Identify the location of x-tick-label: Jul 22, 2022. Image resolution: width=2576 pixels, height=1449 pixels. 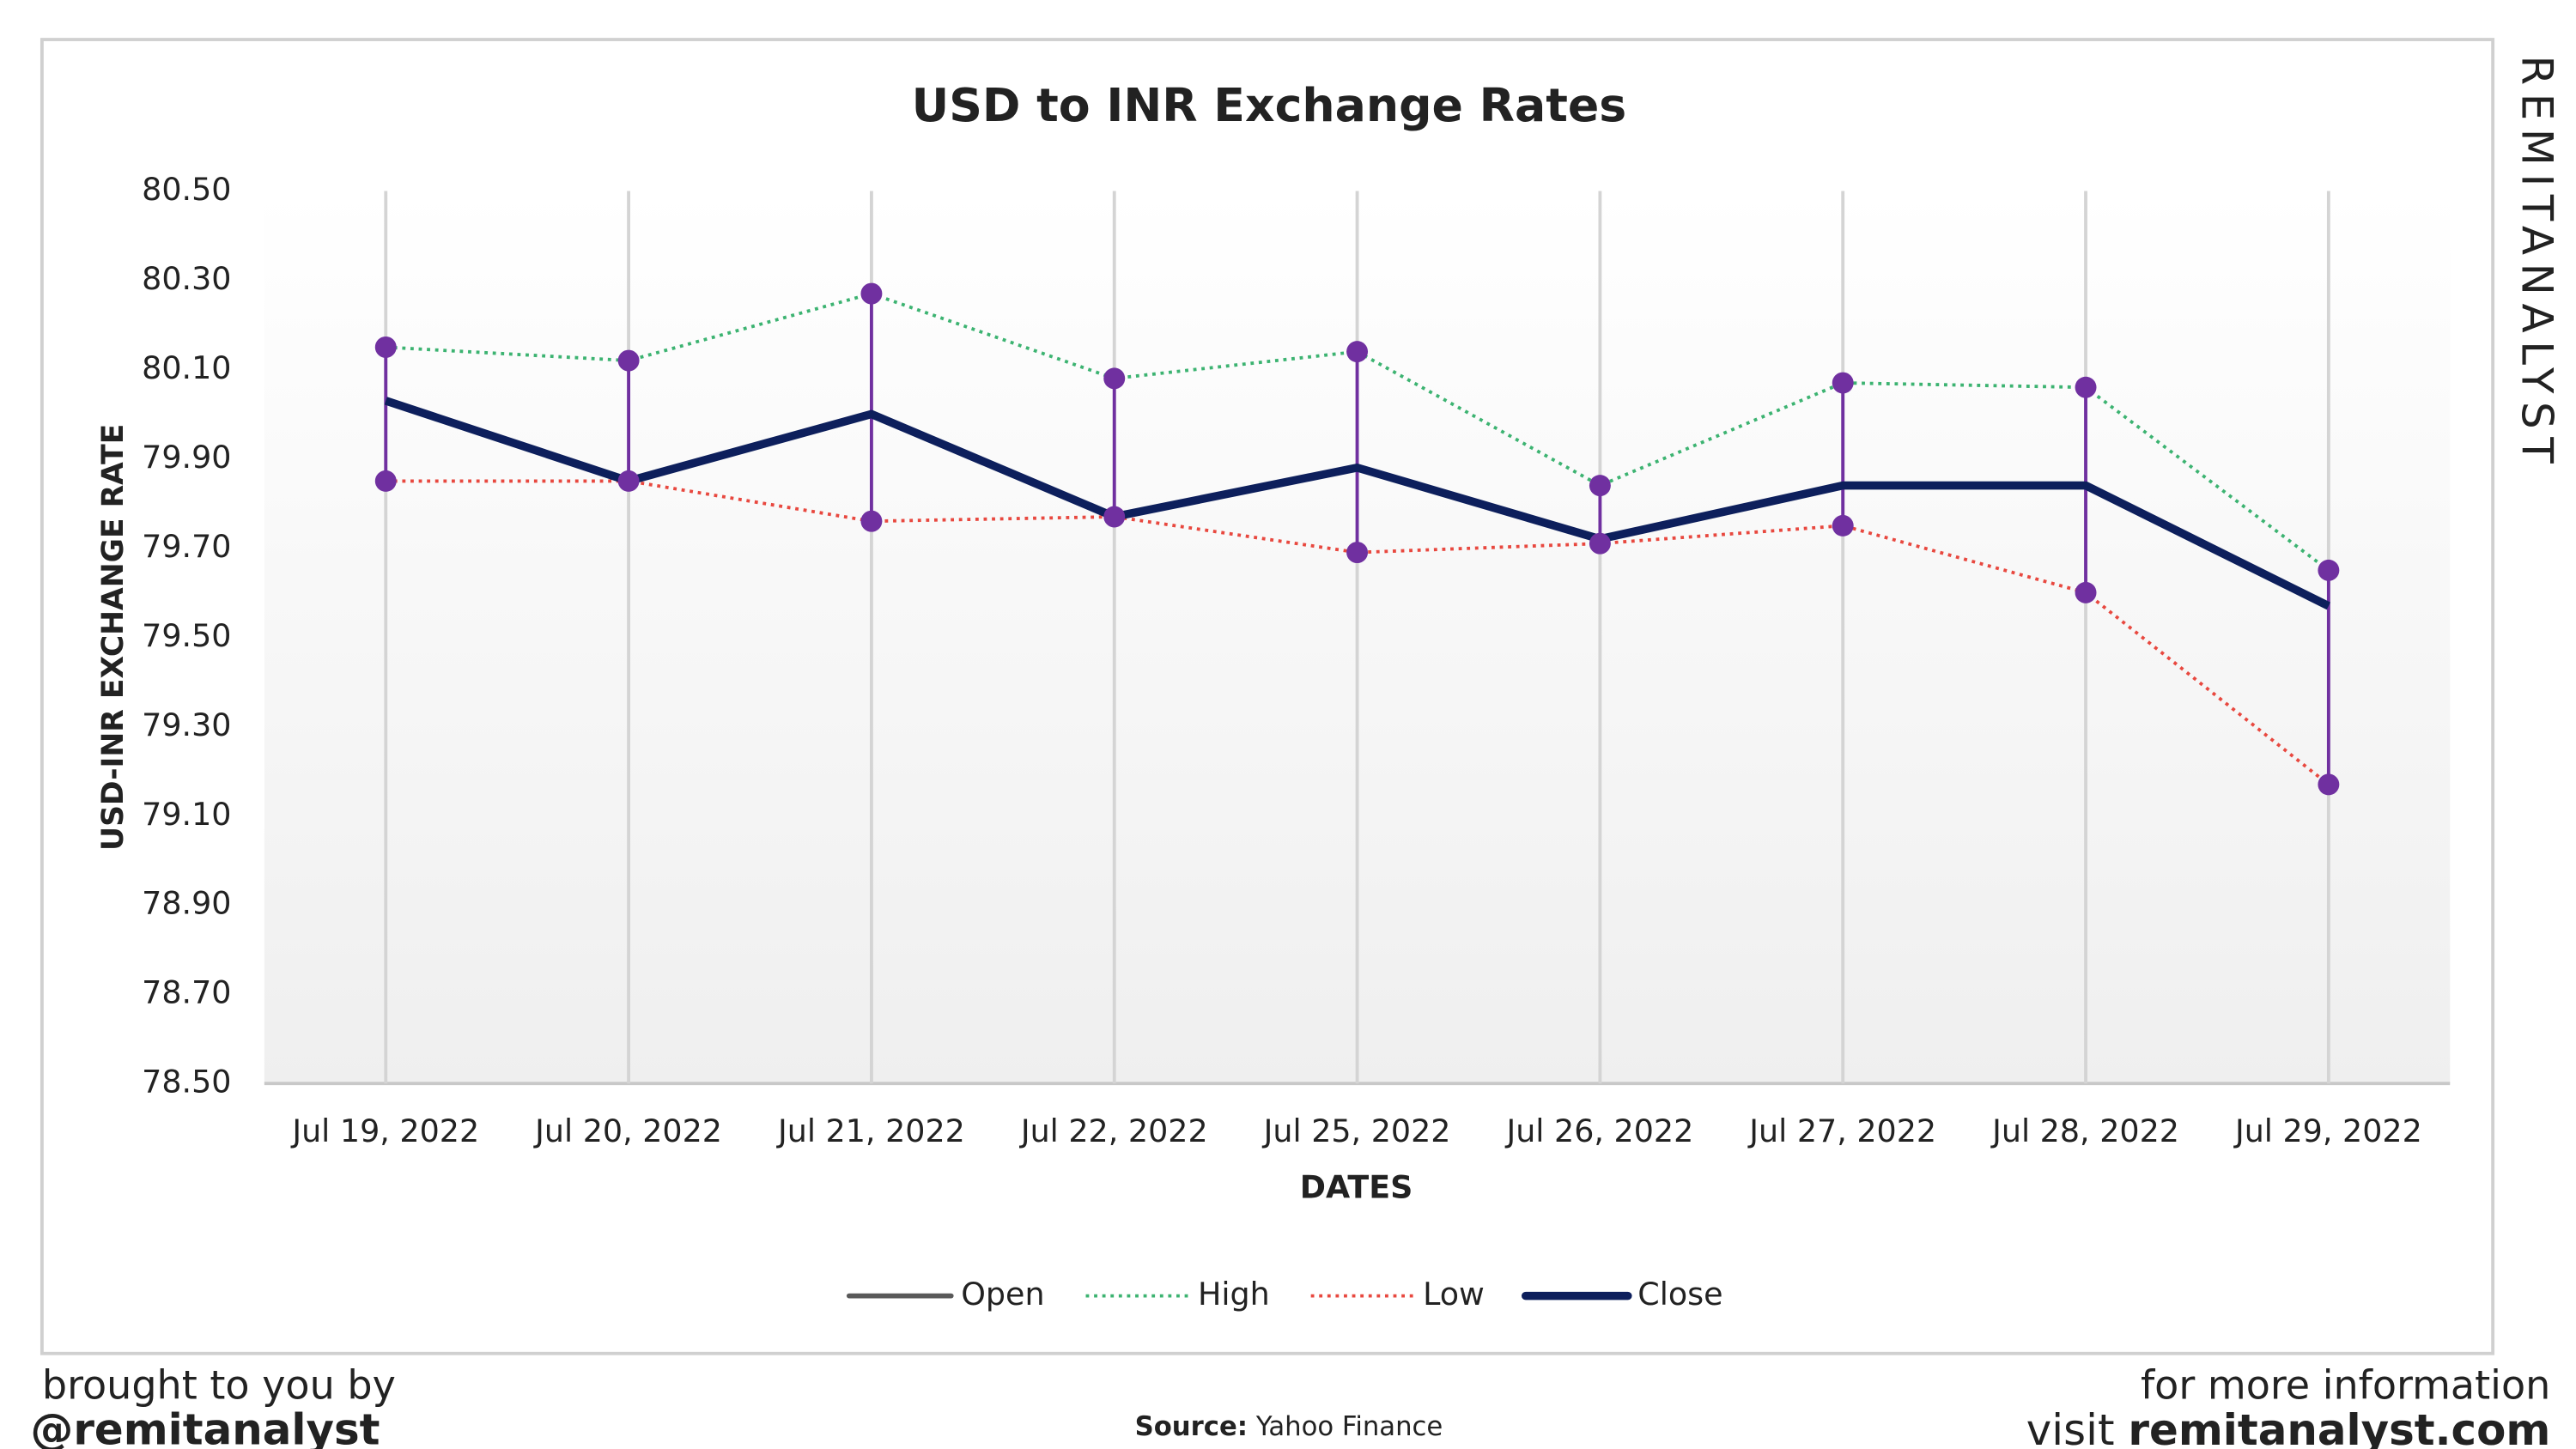
(1113, 1131).